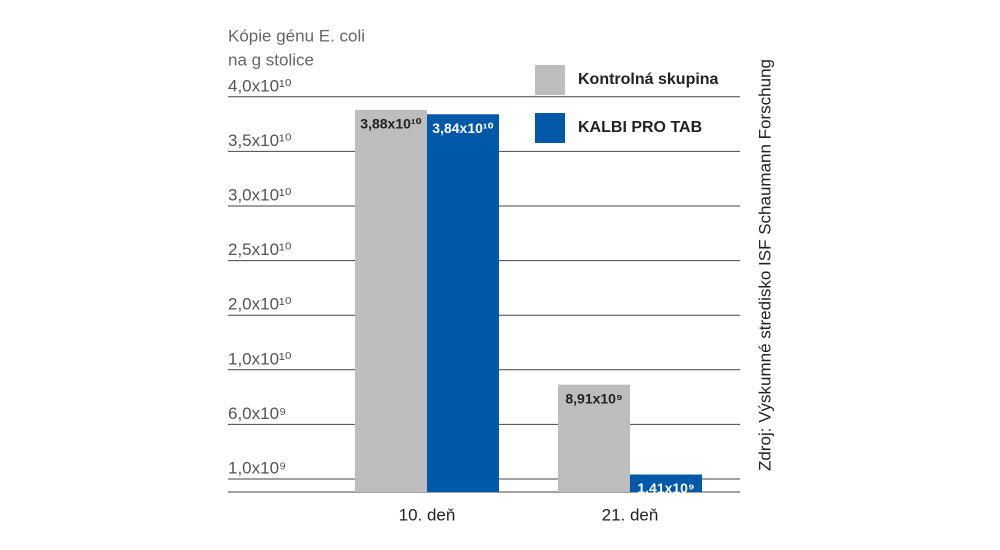 The image size is (1000, 550). Describe the element at coordinates (260, 304) in the screenshot. I see `y-tick-label: 2,0x10¹⁰` at that location.